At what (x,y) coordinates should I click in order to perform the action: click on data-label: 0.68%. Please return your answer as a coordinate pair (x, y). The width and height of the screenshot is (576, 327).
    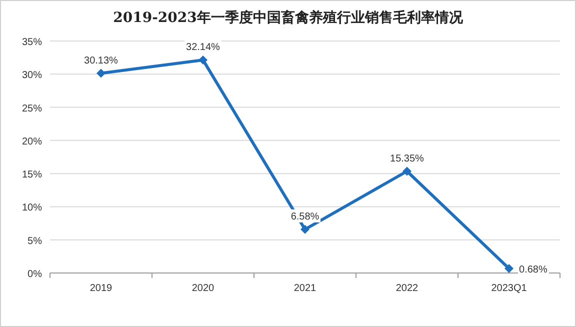
    Looking at the image, I should click on (533, 270).